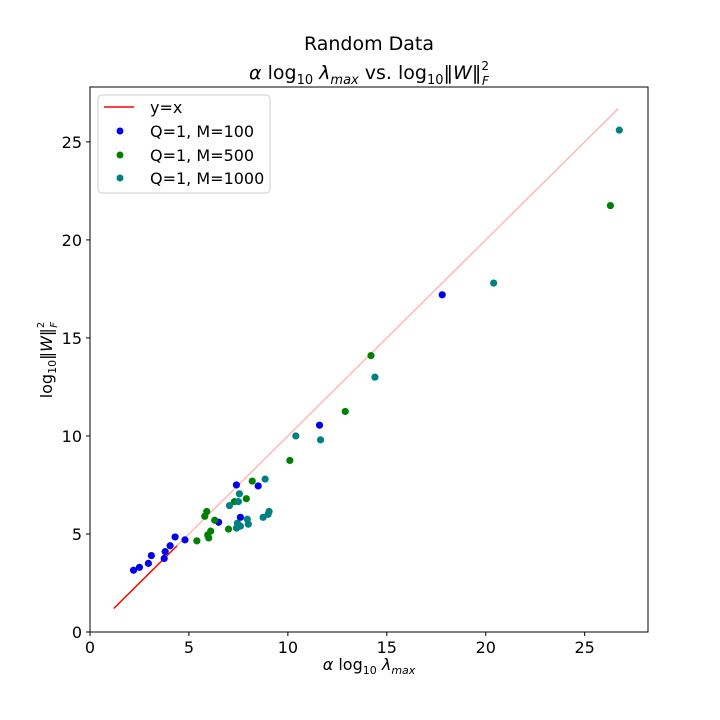 Image resolution: width=720 pixels, height=720 pixels. What do you see at coordinates (166, 107) in the screenshot?
I see `legend-label-reference-line: y=x` at bounding box center [166, 107].